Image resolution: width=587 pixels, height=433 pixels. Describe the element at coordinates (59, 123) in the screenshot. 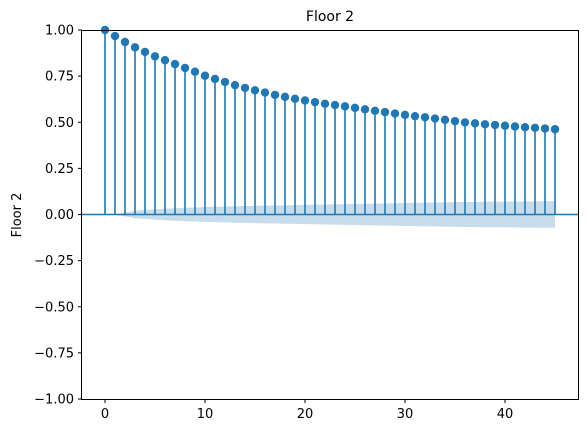

I see `y-tick-label: 0.50` at that location.